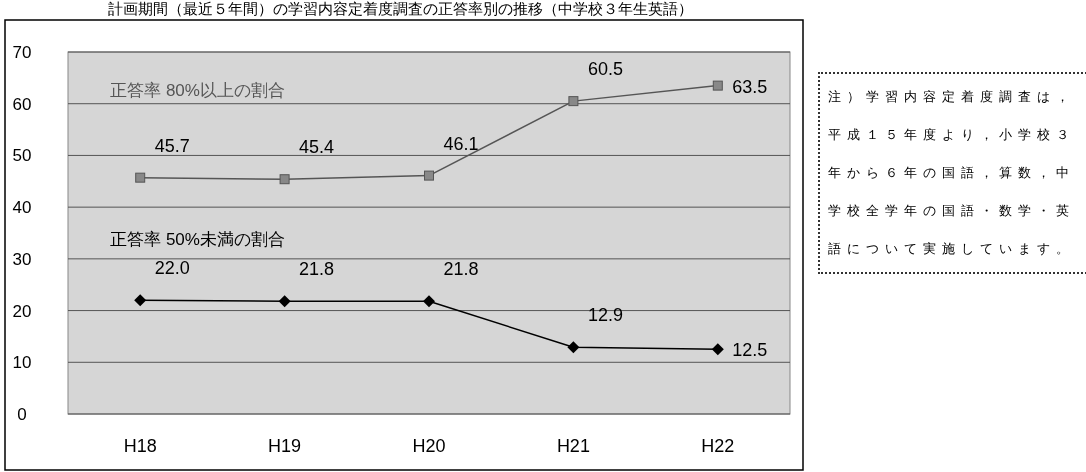 The width and height of the screenshot is (1086, 472). What do you see at coordinates (317, 147) in the screenshot?
I see `data-label: 45.4` at bounding box center [317, 147].